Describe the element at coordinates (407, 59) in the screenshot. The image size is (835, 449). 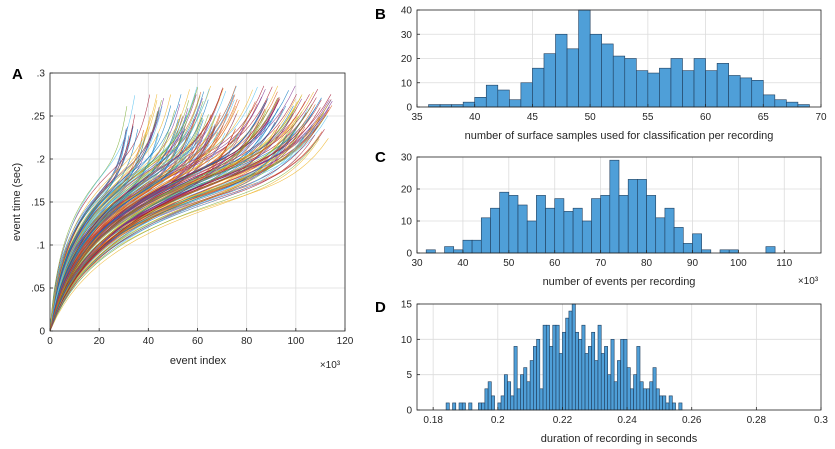
I see `panel-b-ytick-label: 20` at that location.